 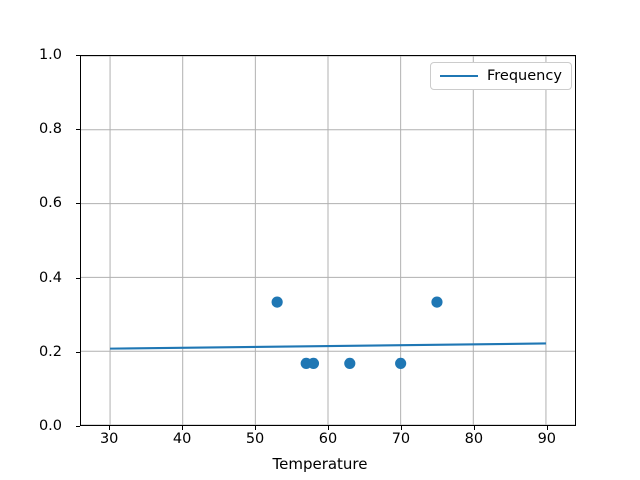 I want to click on y-tick-label: 0.0, so click(x=50, y=426).